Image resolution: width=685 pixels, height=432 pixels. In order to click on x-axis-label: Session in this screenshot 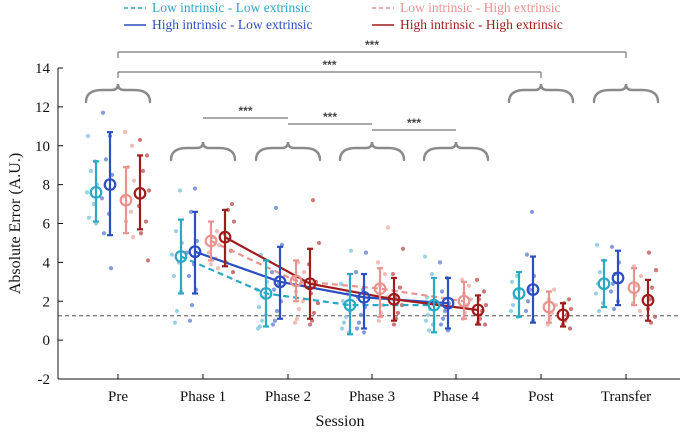, I will do `click(340, 421)`.